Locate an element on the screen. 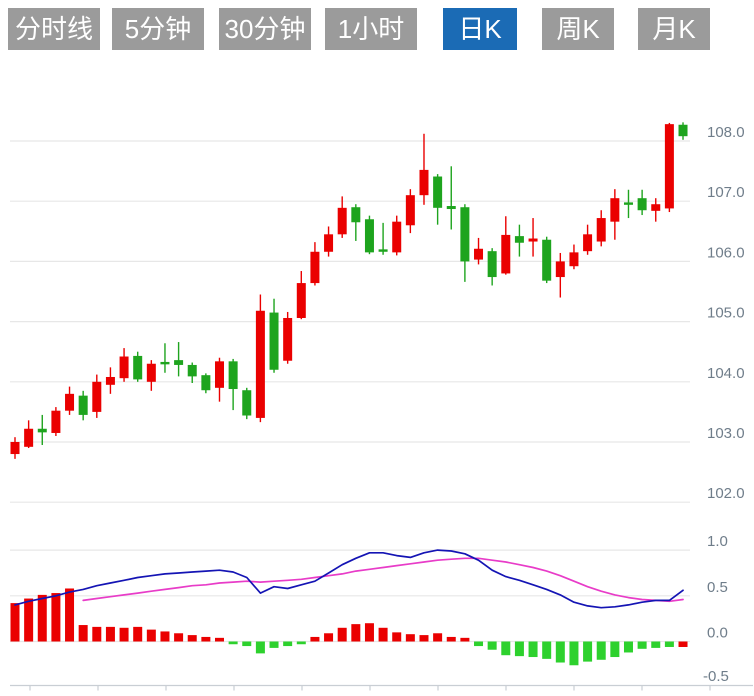  tab-weekly-k: 周K is located at coordinates (578, 29).